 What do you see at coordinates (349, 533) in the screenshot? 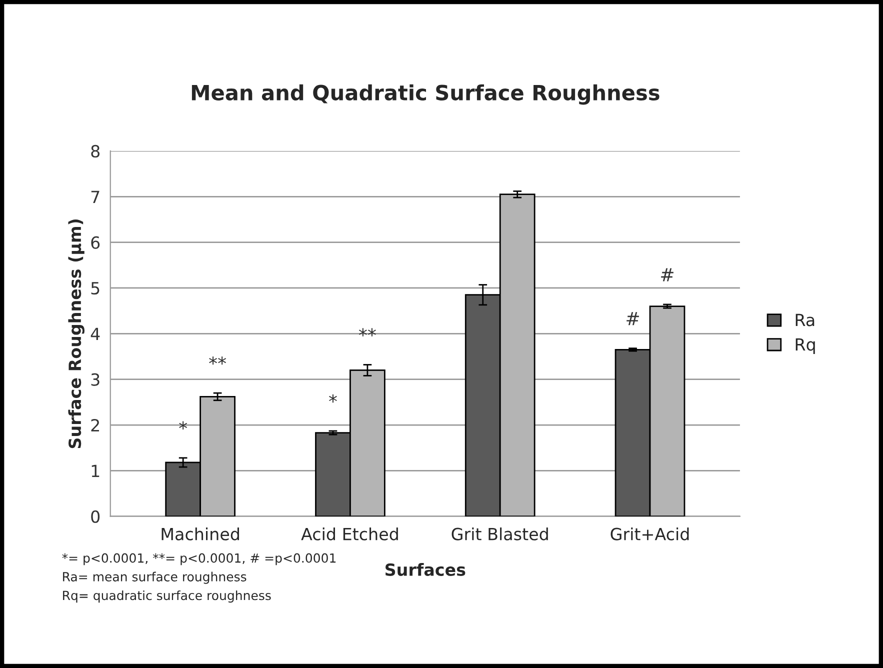
I see `x-tick-label: Acid Etched` at bounding box center [349, 533].